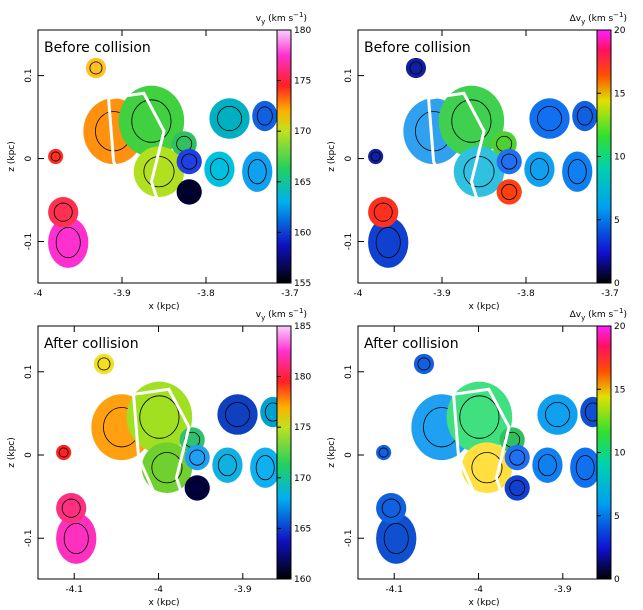 The width and height of the screenshot is (643, 610). What do you see at coordinates (302, 183) in the screenshot?
I see `colorbar-tick-label: 165` at bounding box center [302, 183].